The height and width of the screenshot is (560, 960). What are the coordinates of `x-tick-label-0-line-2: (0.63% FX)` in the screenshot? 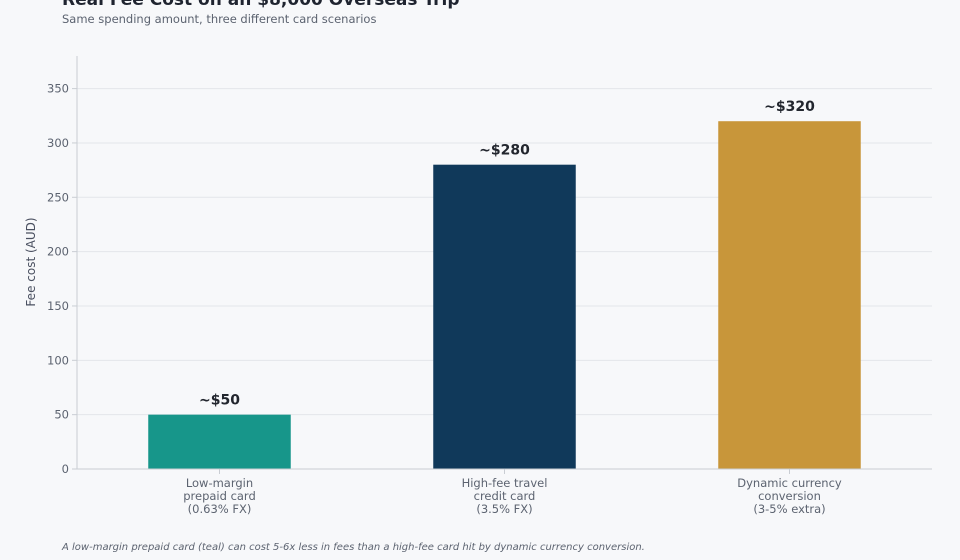 It's located at (220, 509).